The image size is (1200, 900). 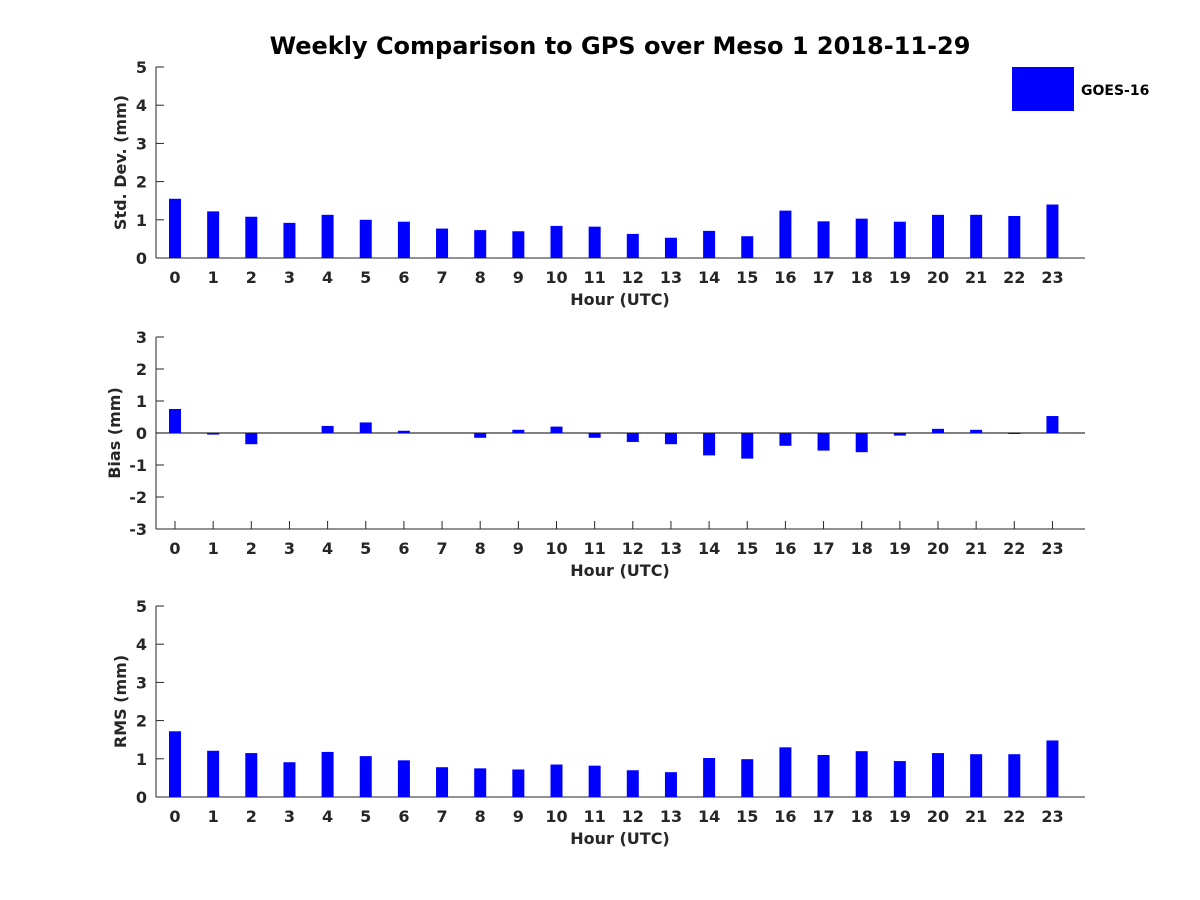 What do you see at coordinates (365, 277) in the screenshot?
I see `std-dev-x-tick-label: 5` at bounding box center [365, 277].